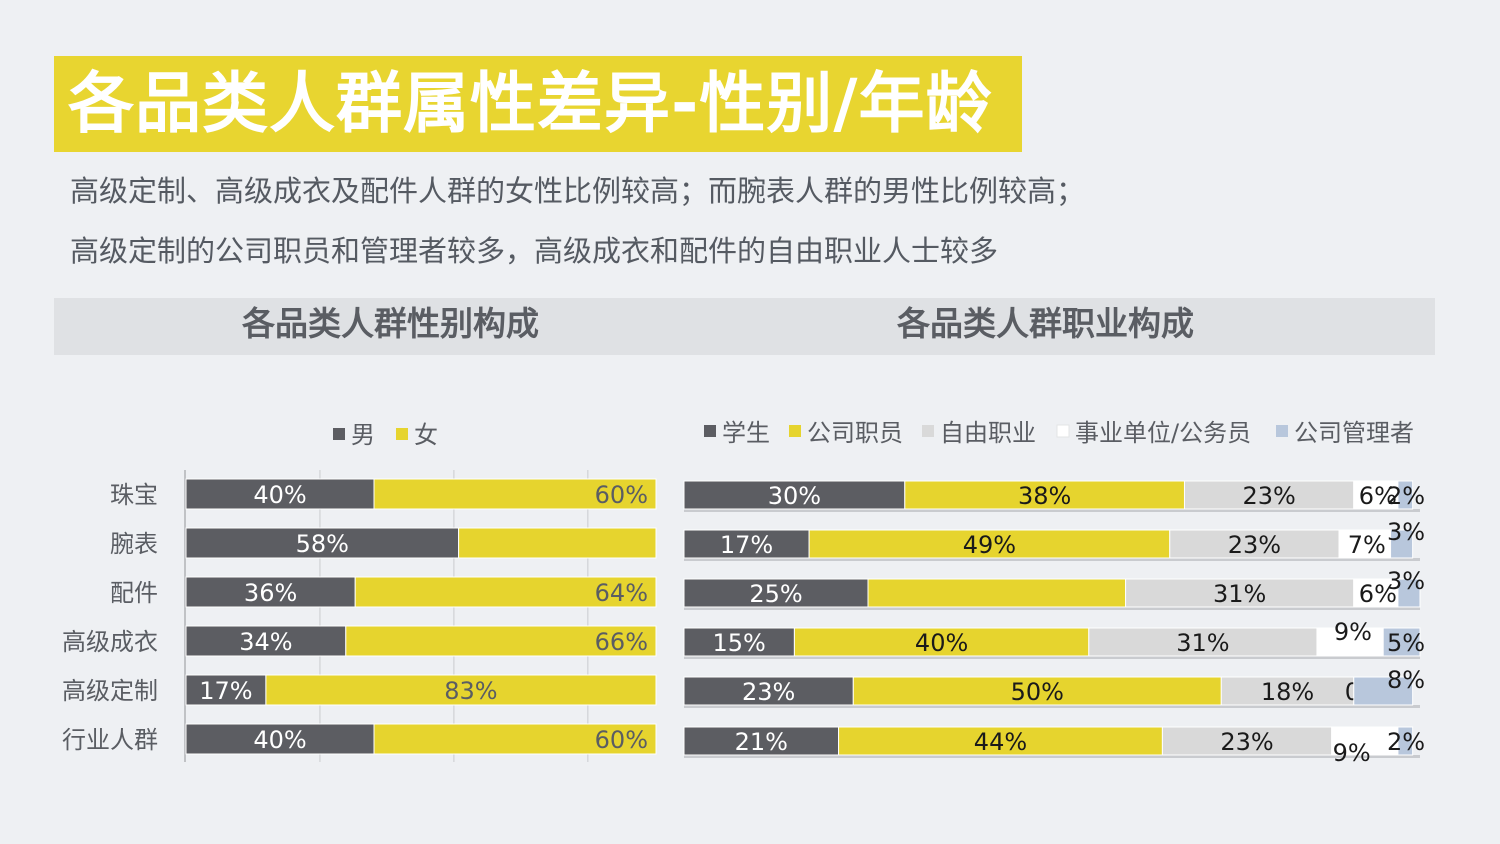 This screenshot has height=844, width=1500. What do you see at coordinates (363, 435) in the screenshot?
I see `legend-label: 男` at bounding box center [363, 435].